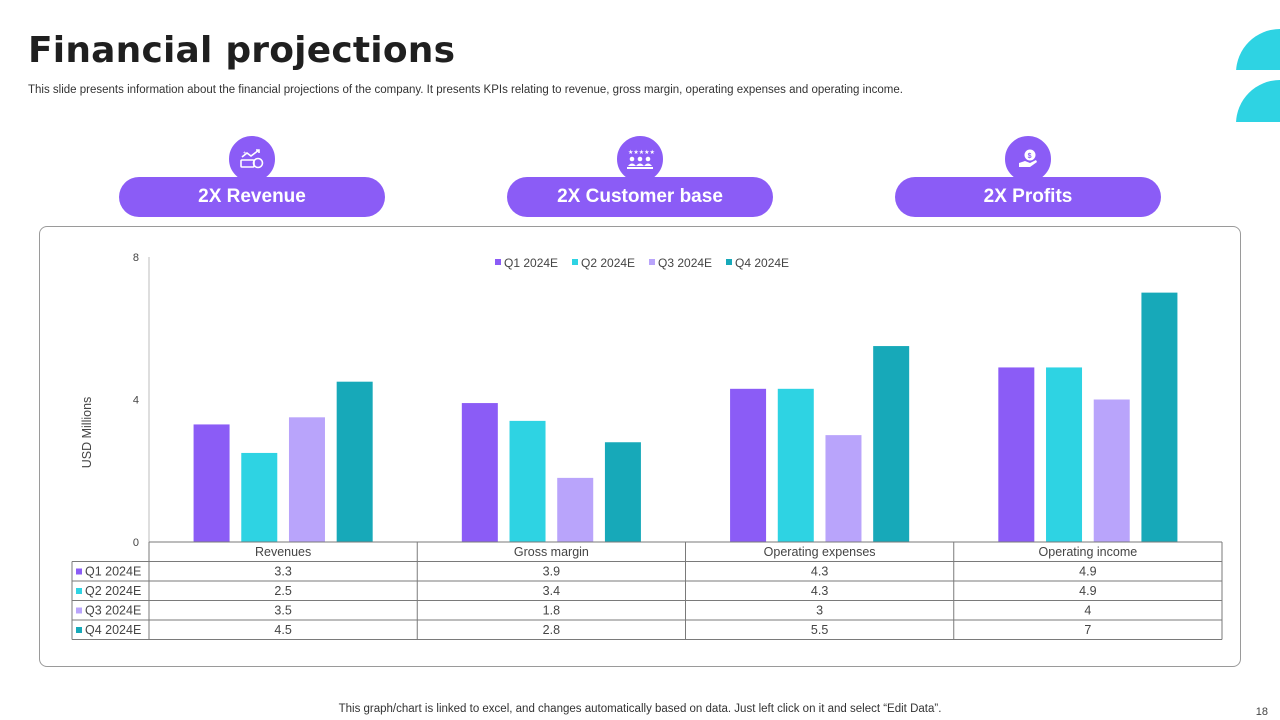  I want to click on kpi-revenue: 2X Revenue, so click(252, 197).